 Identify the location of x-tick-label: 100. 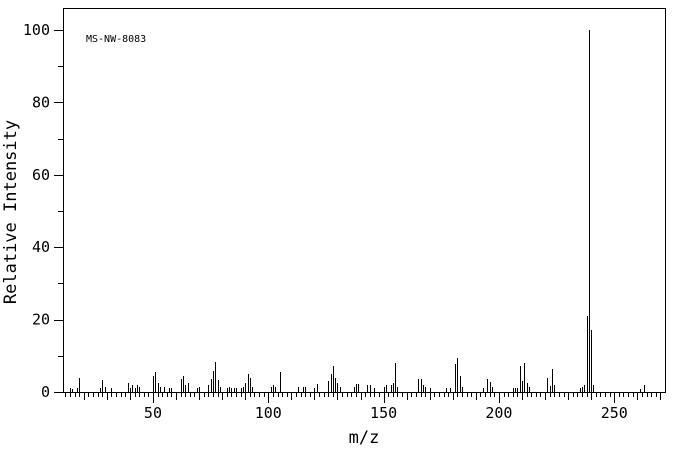
(268, 413).